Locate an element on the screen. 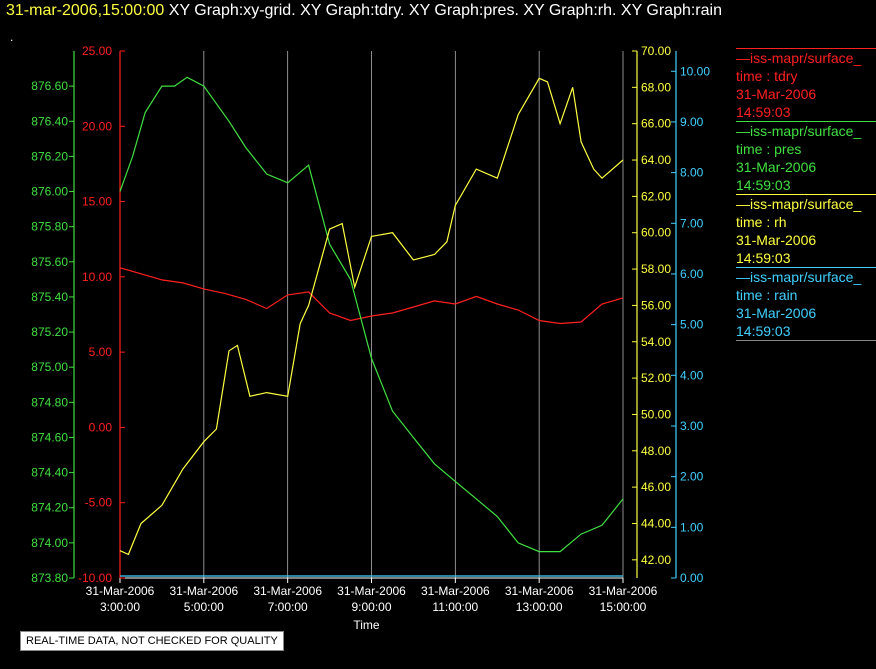 This screenshot has width=876, height=669. rh-tick-label: 42.00 is located at coordinates (656, 560).